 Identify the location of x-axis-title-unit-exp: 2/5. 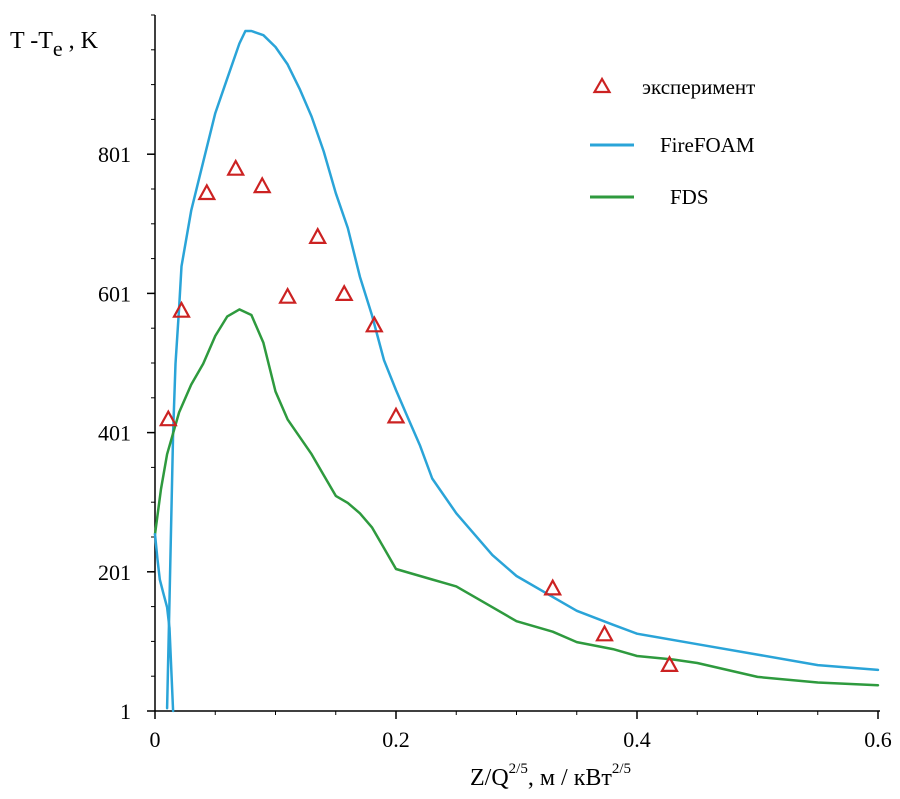
(621, 769).